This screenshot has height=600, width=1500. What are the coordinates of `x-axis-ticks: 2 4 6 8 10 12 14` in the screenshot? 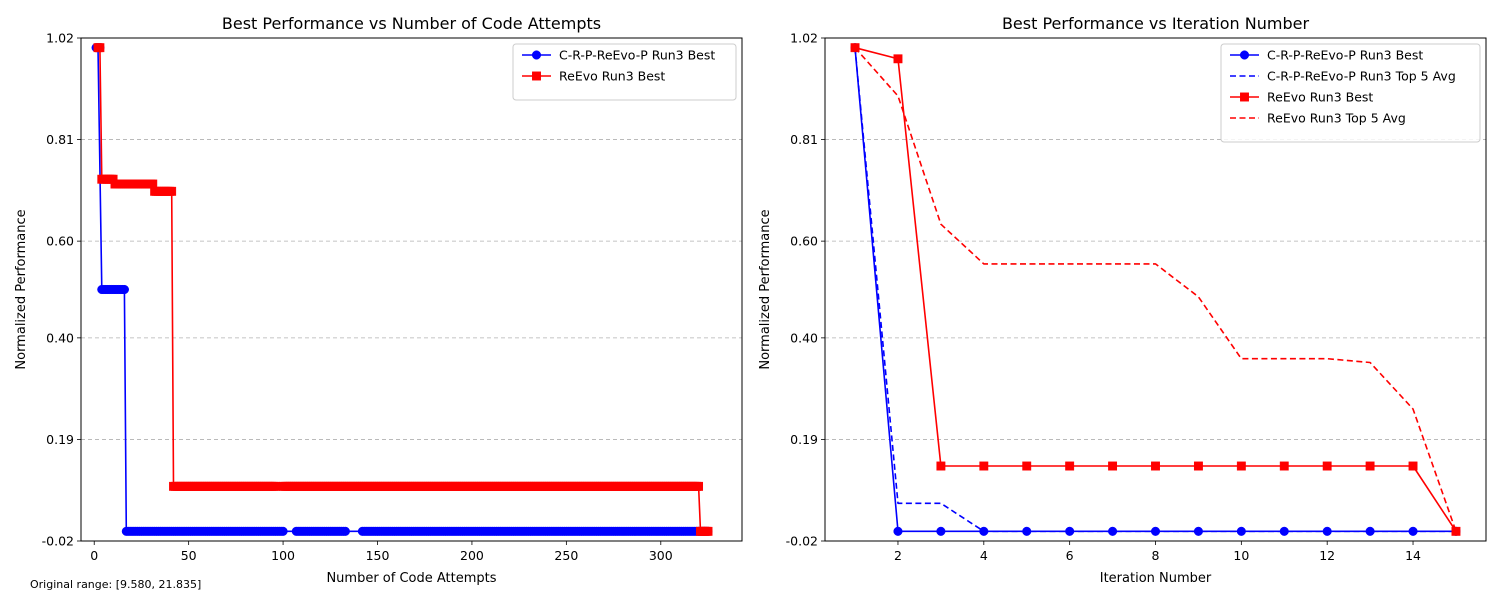 It's located at (1157, 552).